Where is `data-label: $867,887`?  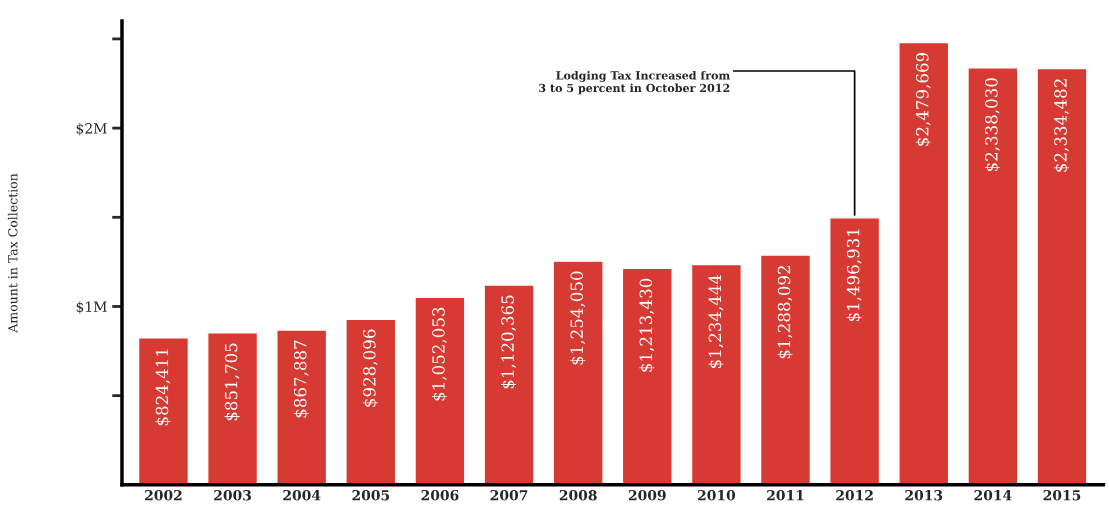
data-label: $867,887 is located at coordinates (301, 379).